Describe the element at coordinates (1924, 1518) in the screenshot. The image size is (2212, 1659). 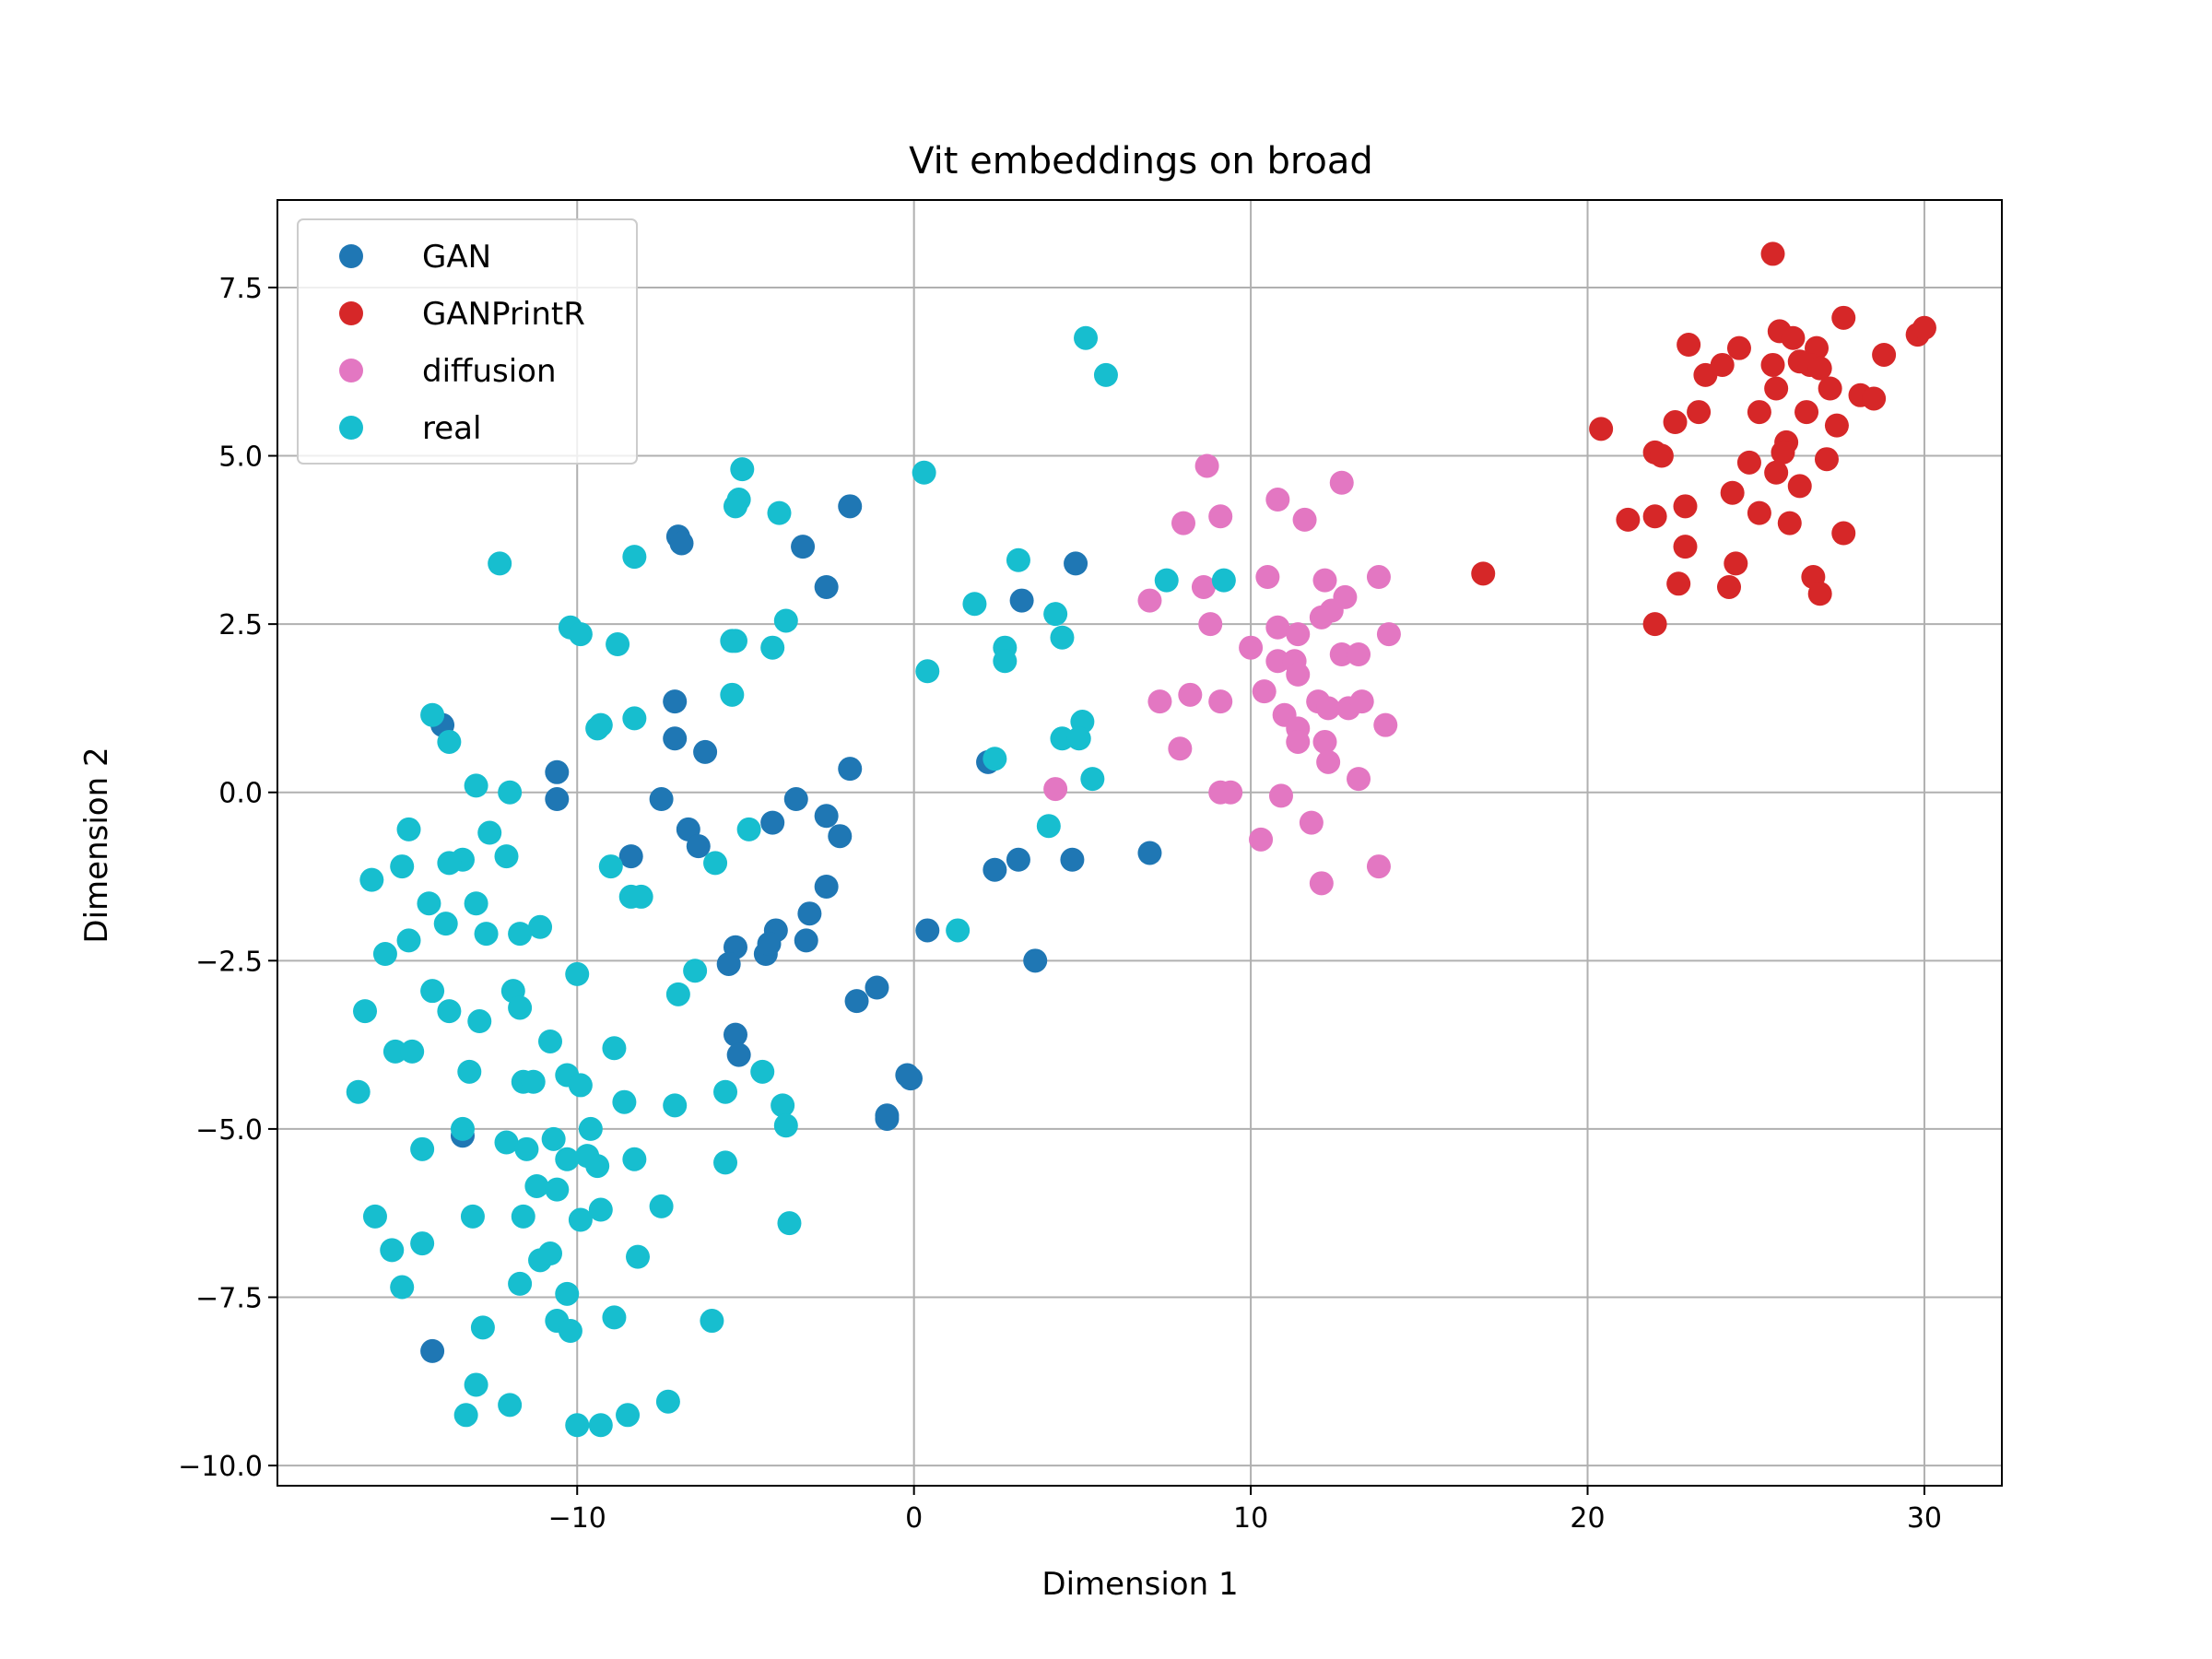
I see `x-tick-label: 30` at that location.